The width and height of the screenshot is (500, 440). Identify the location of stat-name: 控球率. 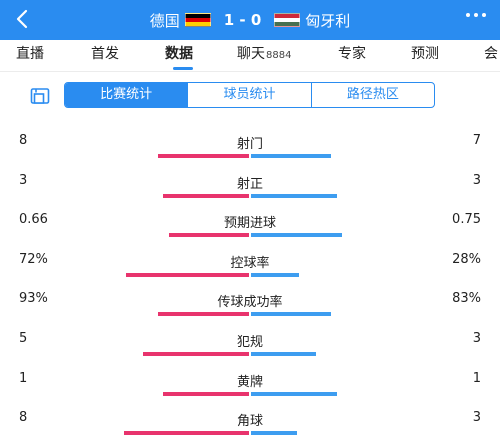
(250, 263).